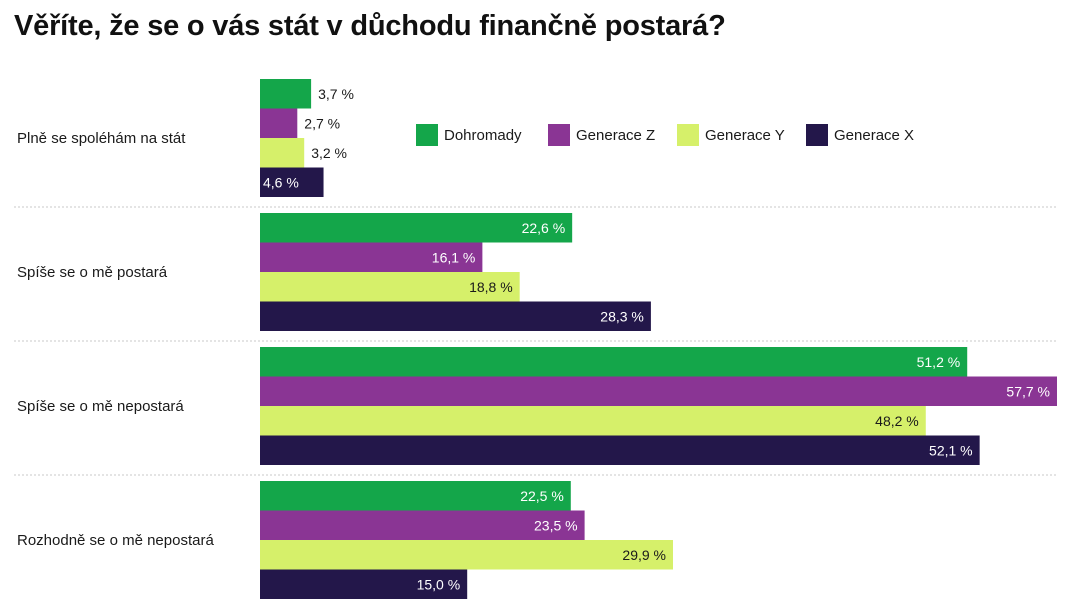 The image size is (1069, 613). Describe the element at coordinates (556, 525) in the screenshot. I see `value-label: 23,5 %` at that location.